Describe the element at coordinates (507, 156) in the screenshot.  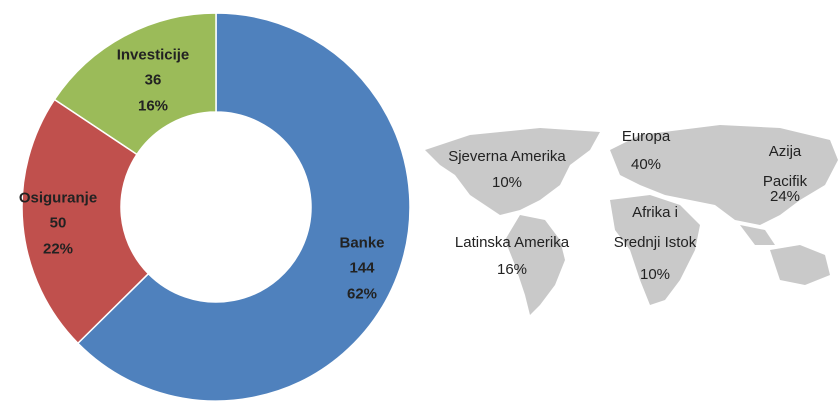
I see `region-name: Sjeverna Amerika` at that location.